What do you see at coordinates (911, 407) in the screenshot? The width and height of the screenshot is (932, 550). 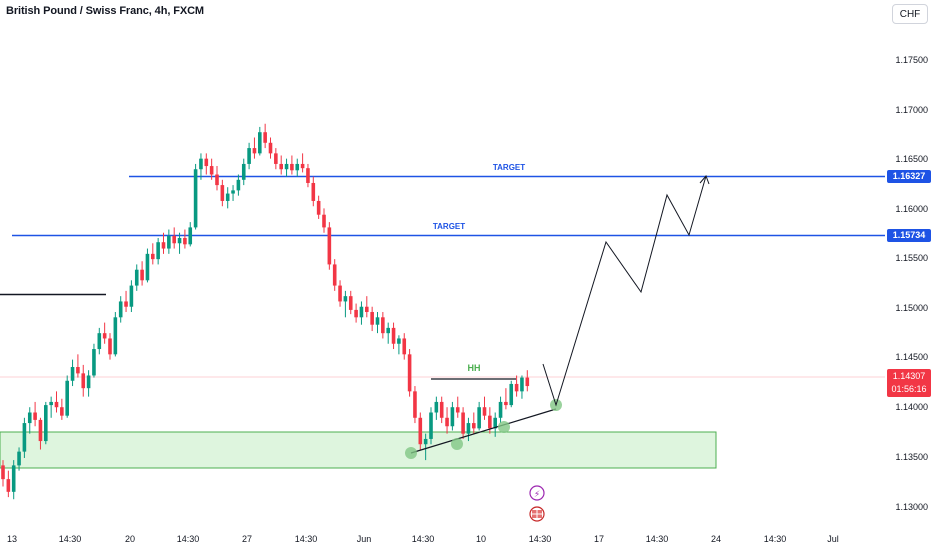 I see `price-tick: 1.14000` at bounding box center [911, 407].